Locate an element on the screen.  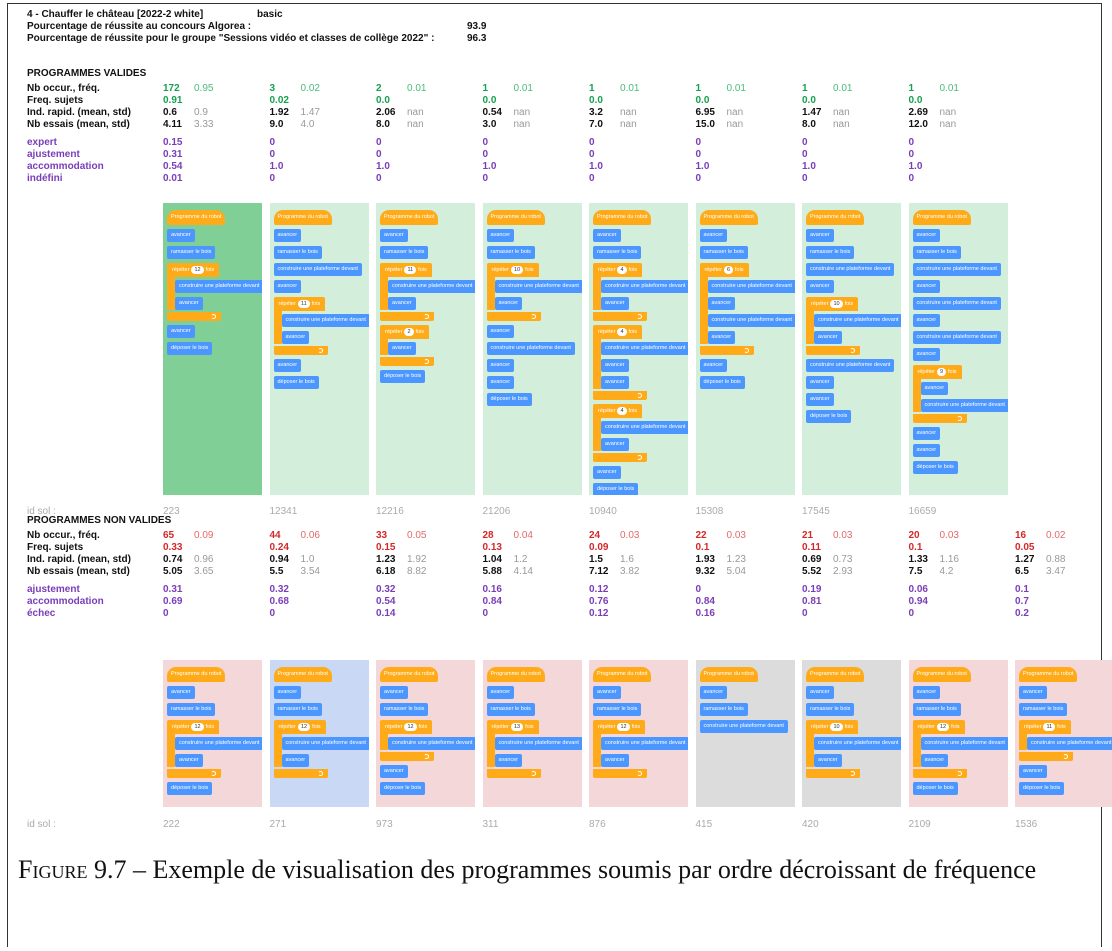
stat-value: 0.0 is located at coordinates (809, 100).